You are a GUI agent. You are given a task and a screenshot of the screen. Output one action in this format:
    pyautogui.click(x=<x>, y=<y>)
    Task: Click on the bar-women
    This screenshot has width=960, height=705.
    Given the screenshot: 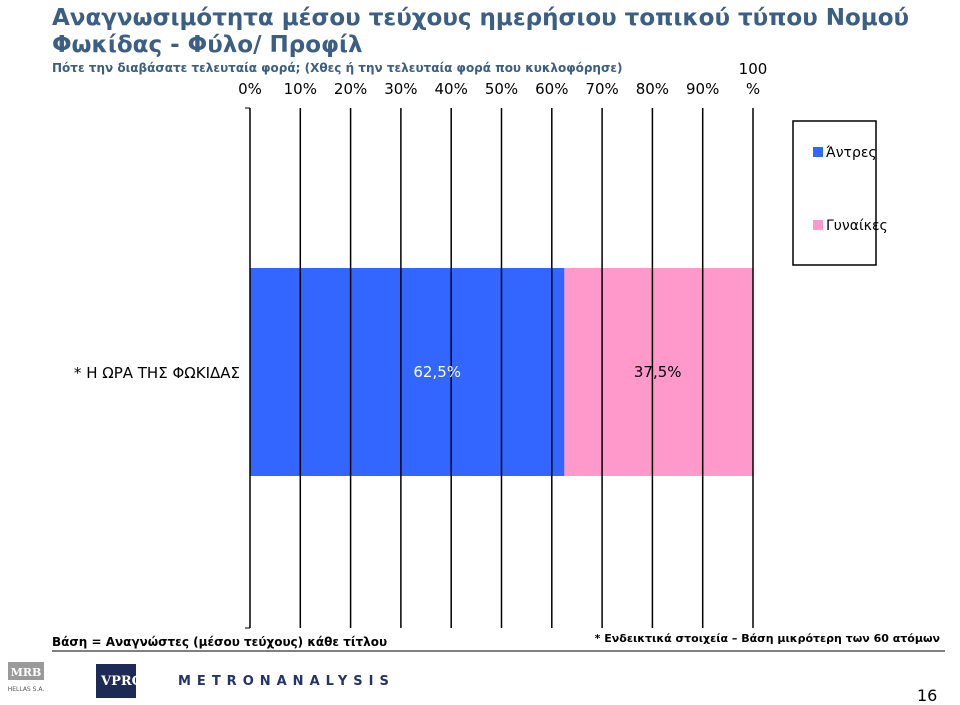 What is the action you would take?
    pyautogui.click(x=658, y=372)
    